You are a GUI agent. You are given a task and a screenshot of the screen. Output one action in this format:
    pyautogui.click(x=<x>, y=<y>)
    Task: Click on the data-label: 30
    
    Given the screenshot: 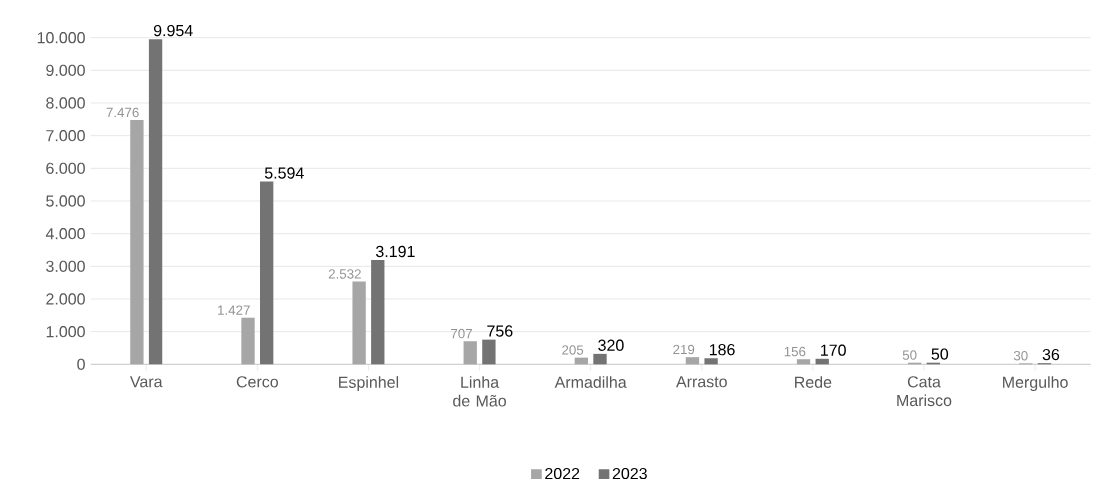 What is the action you would take?
    pyautogui.click(x=1020, y=355)
    